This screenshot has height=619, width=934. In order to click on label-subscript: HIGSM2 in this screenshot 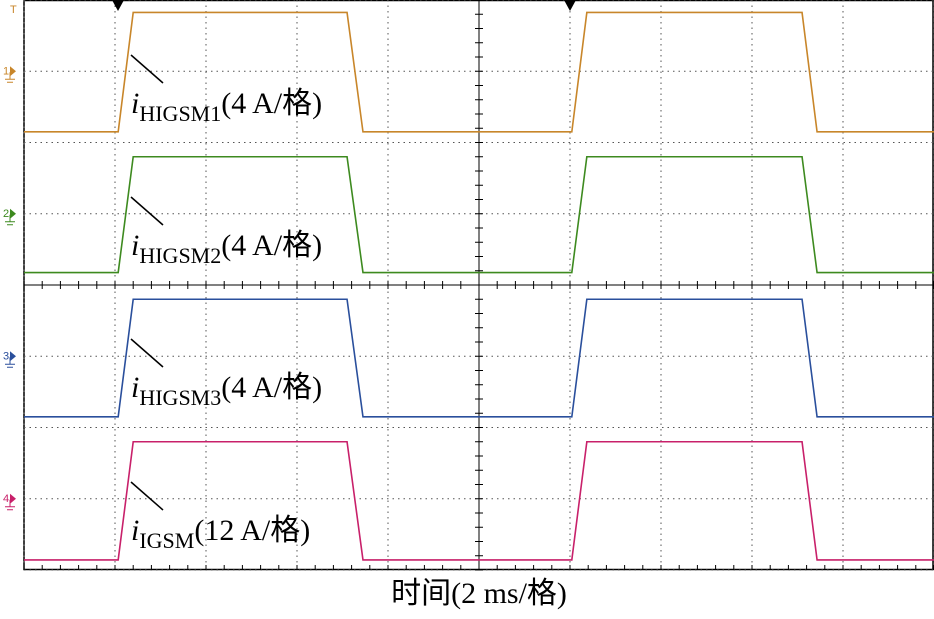, I will do `click(180, 255)`.